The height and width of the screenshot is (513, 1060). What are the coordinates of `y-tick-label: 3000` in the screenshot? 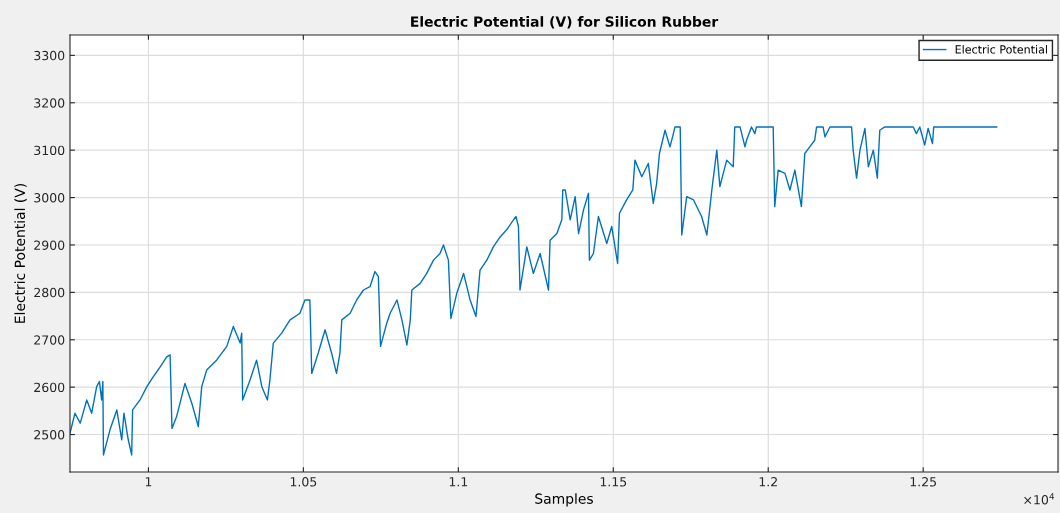 It's located at (49, 198).